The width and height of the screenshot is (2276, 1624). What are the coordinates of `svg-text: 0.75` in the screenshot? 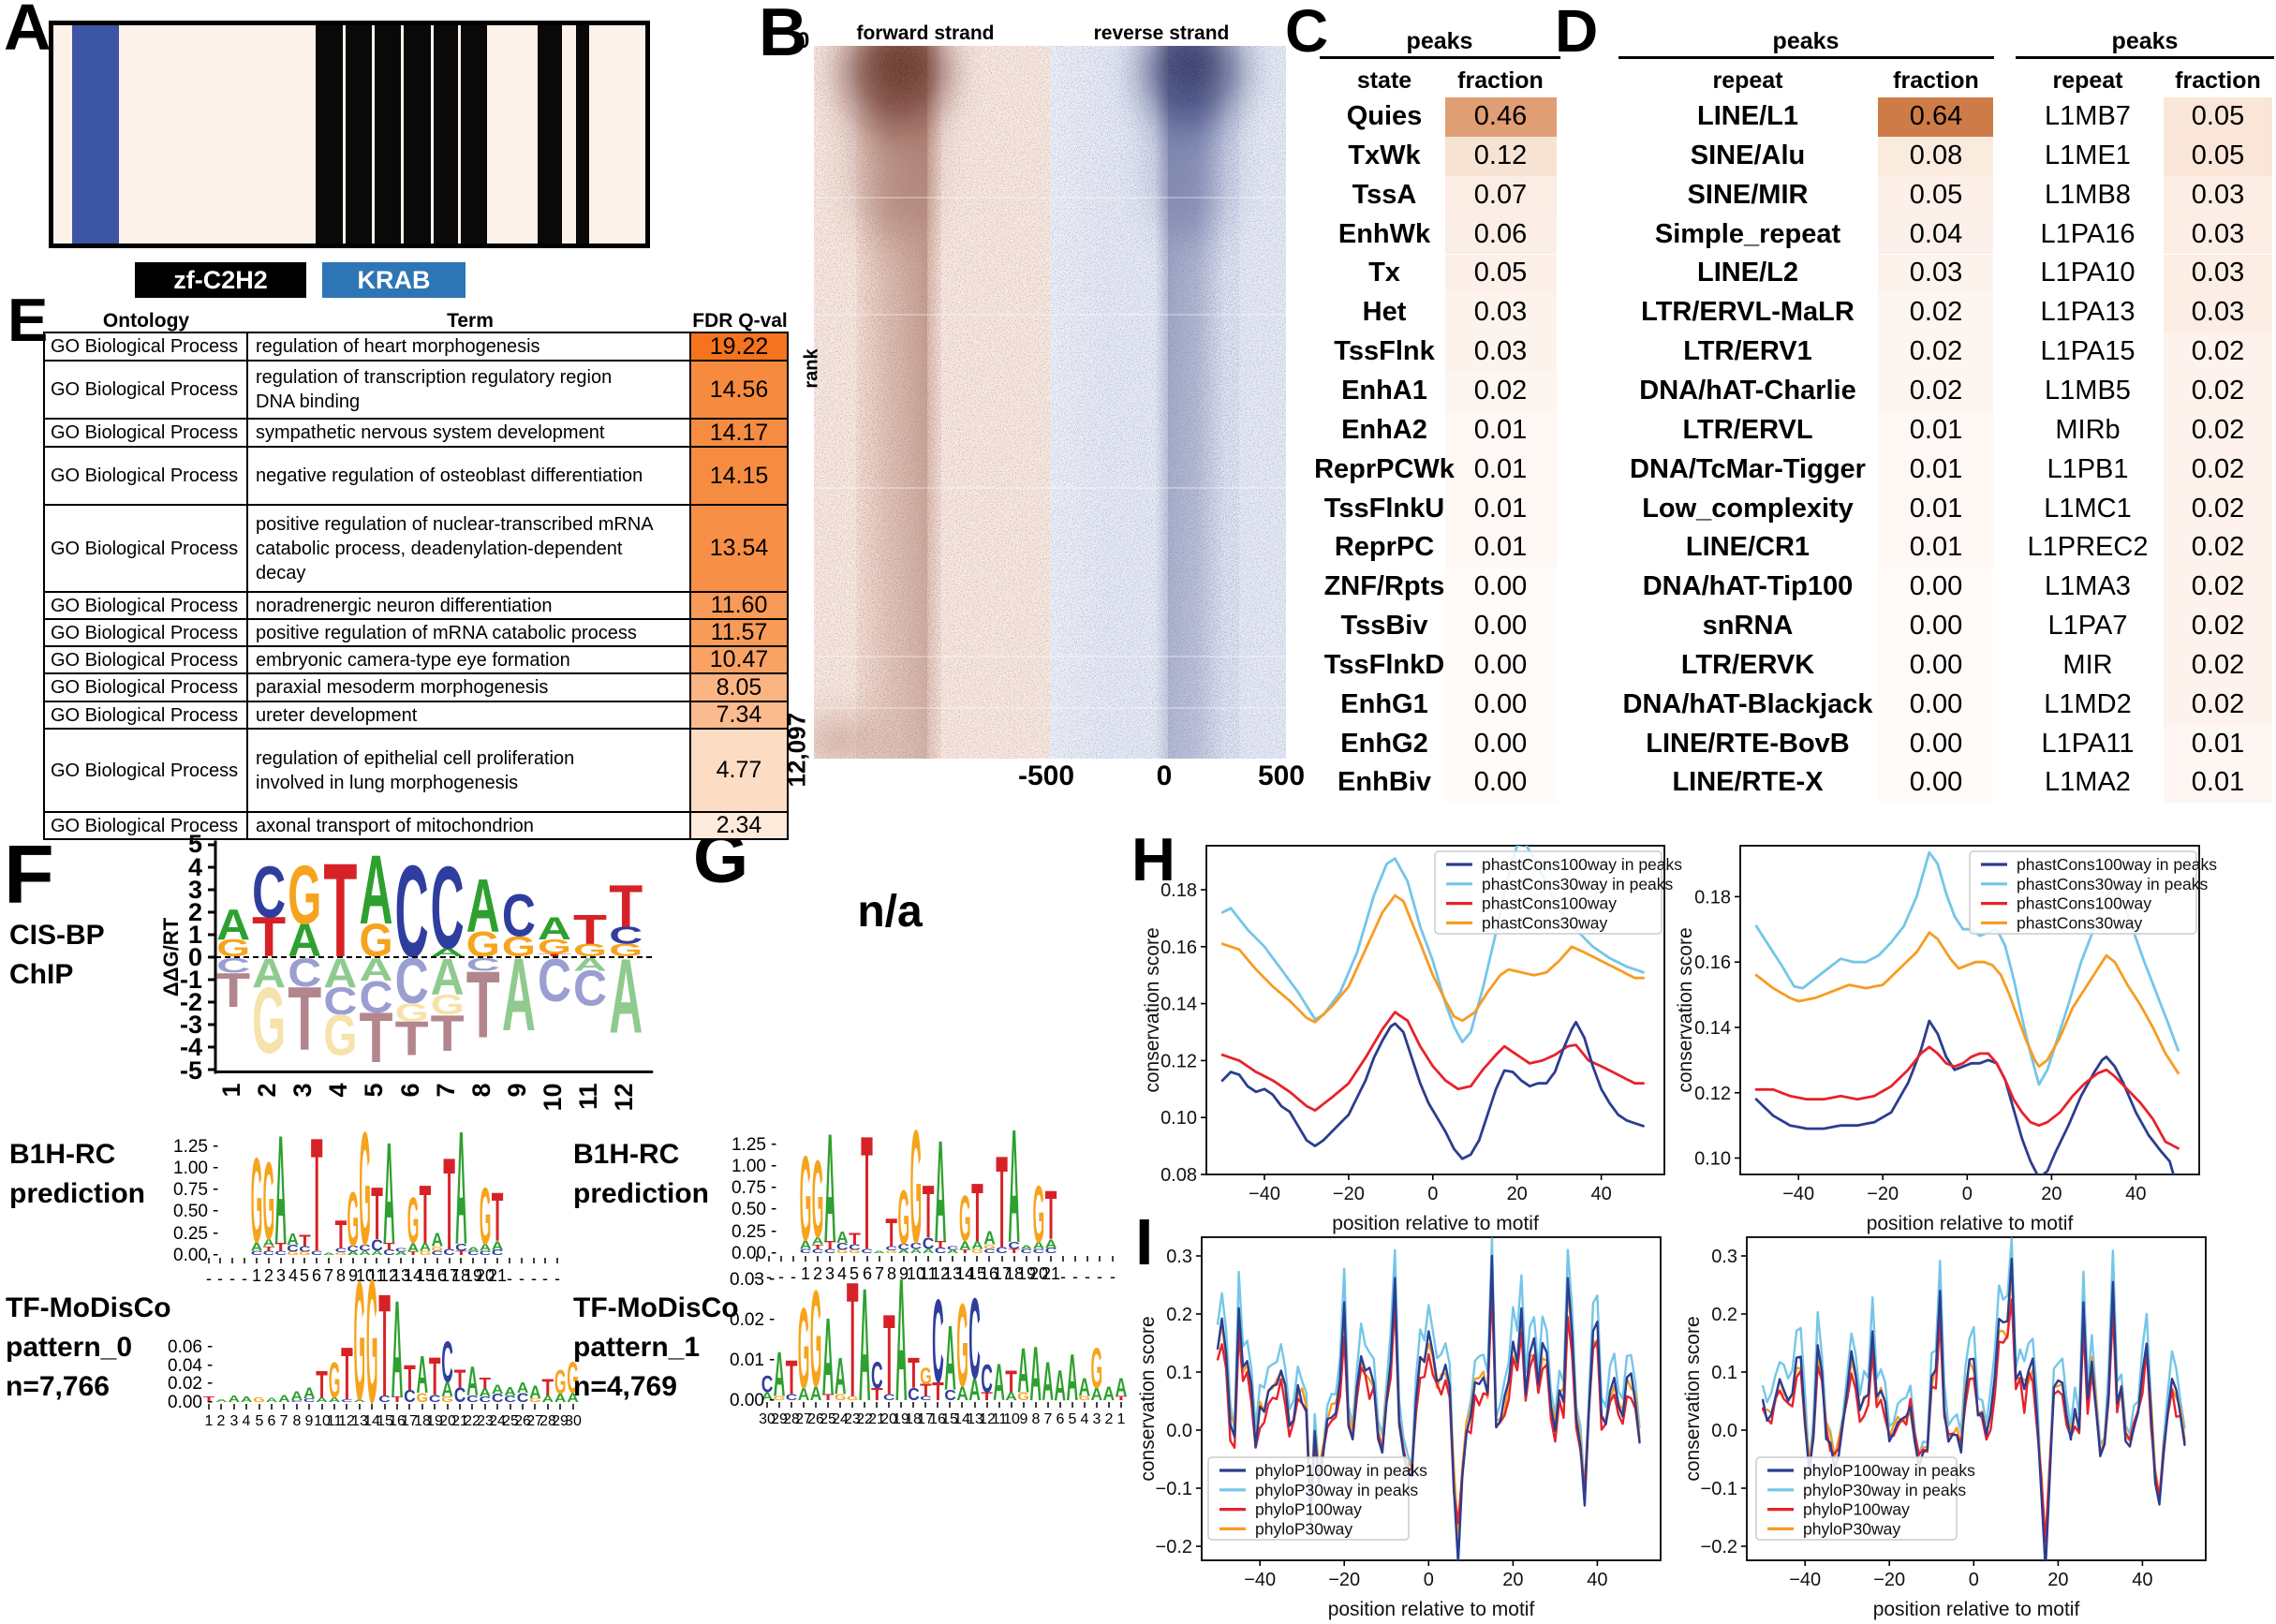 It's located at (190, 1190).